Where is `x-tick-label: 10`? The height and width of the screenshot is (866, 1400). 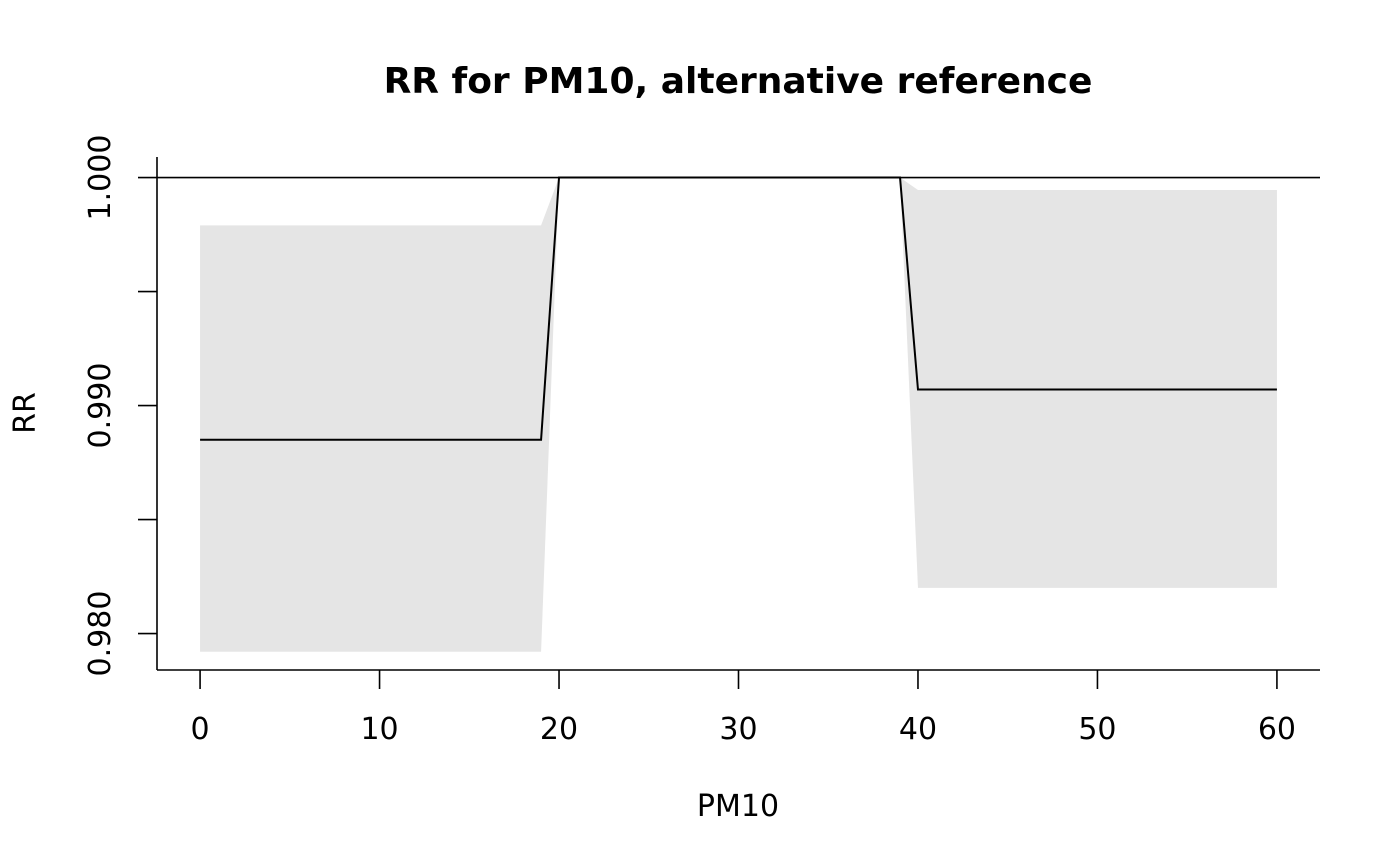
x-tick-label: 10 is located at coordinates (379, 729).